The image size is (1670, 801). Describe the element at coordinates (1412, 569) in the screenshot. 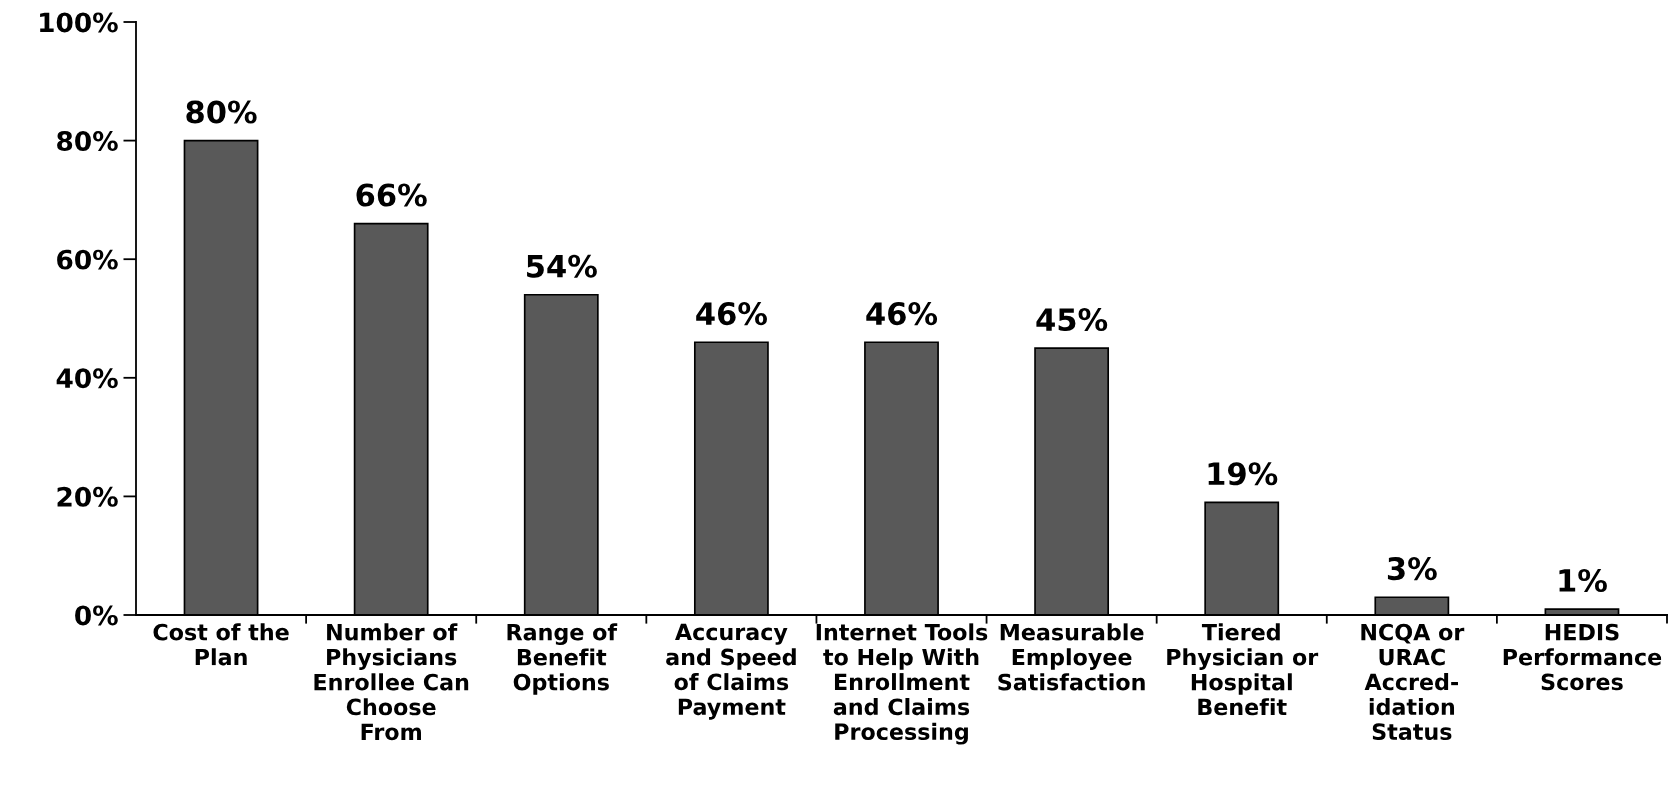

I see `data-label: 3%` at that location.